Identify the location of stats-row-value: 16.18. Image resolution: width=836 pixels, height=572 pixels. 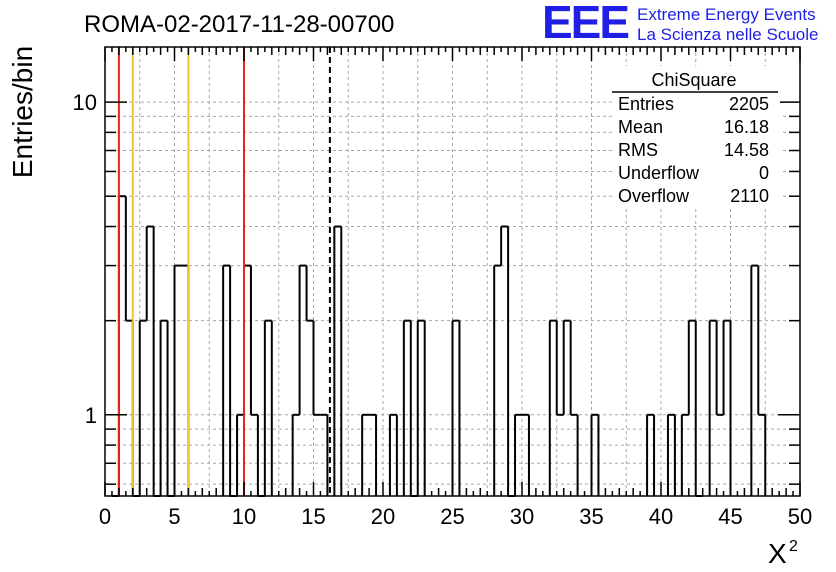
(746, 127).